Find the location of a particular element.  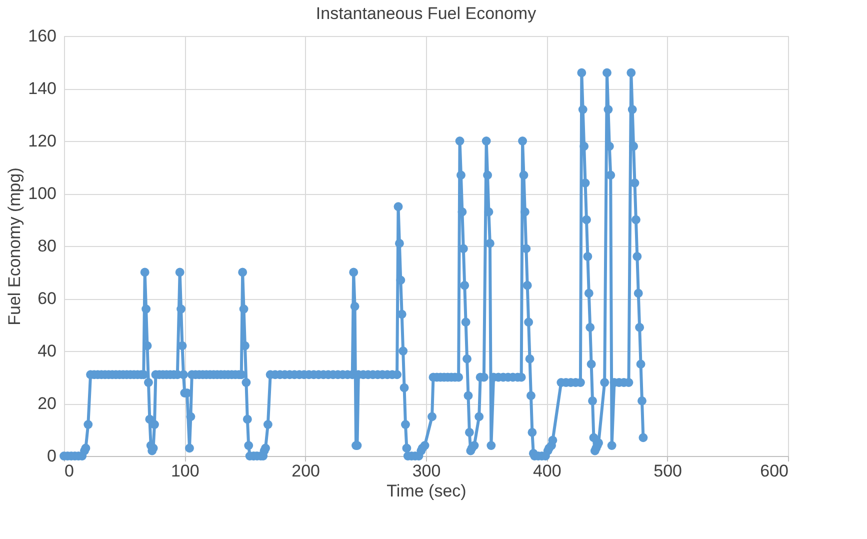

chart-title: Instantaneous Fuel Economy is located at coordinates (426, 13).